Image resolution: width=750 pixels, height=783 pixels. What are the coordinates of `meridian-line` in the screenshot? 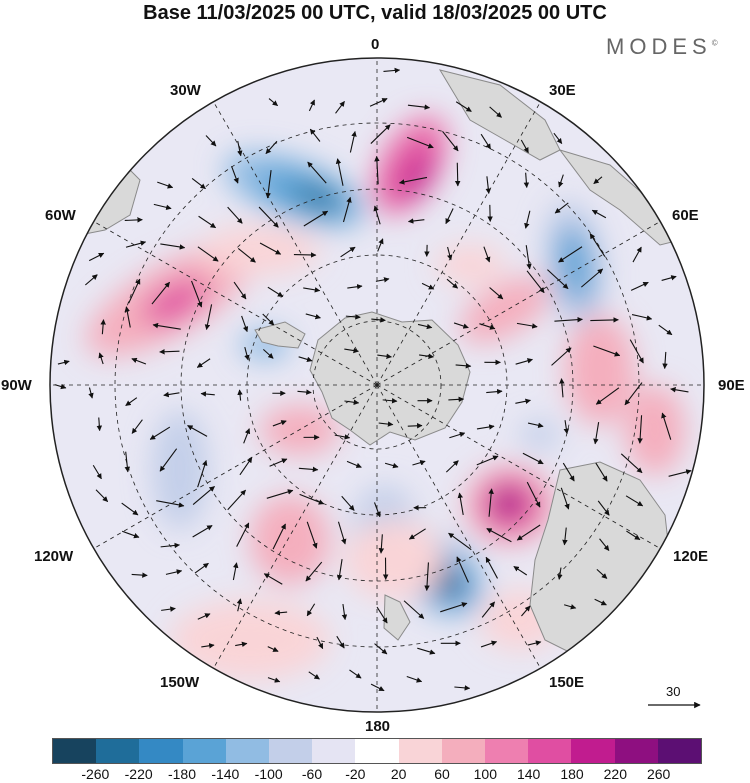 It's located at (235, 303).